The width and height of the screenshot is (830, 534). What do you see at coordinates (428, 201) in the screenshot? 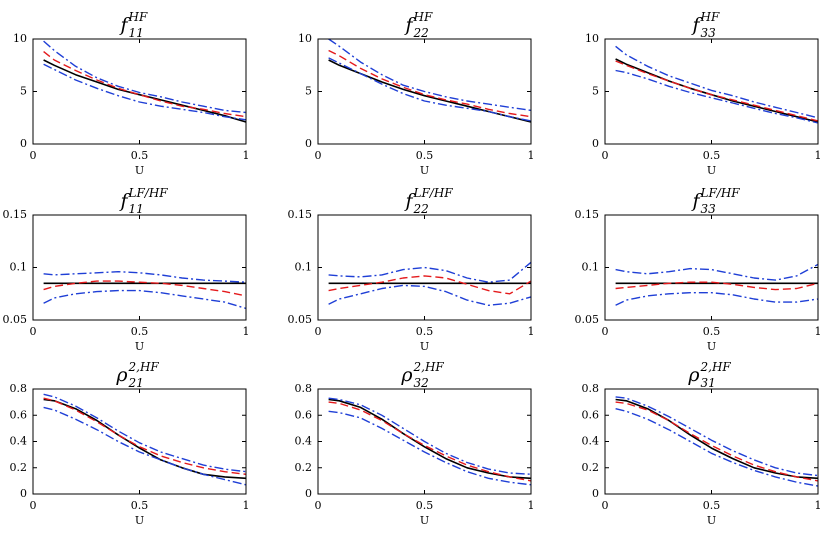
I see `chart-title: f 22 LF/HF` at bounding box center [428, 201].